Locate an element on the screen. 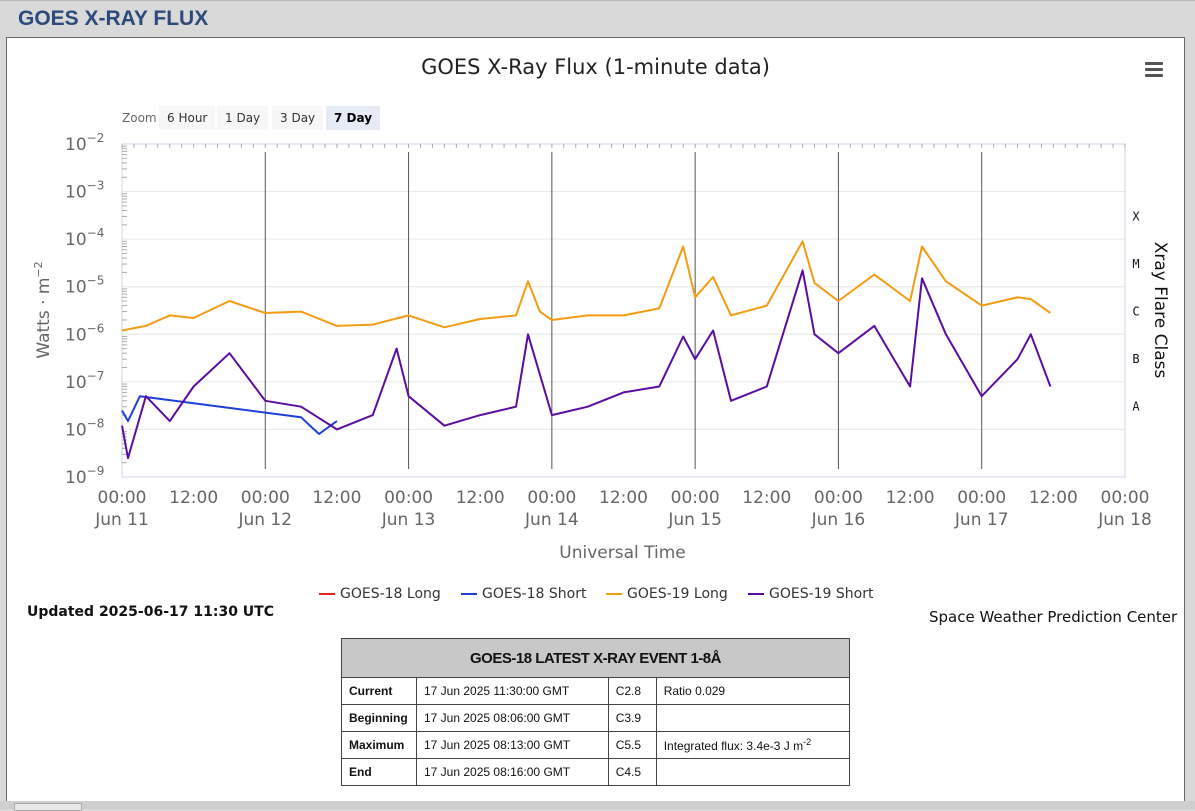 This screenshot has width=1195, height=811. zoom-6-hour-button: 6 Hour is located at coordinates (187, 118).